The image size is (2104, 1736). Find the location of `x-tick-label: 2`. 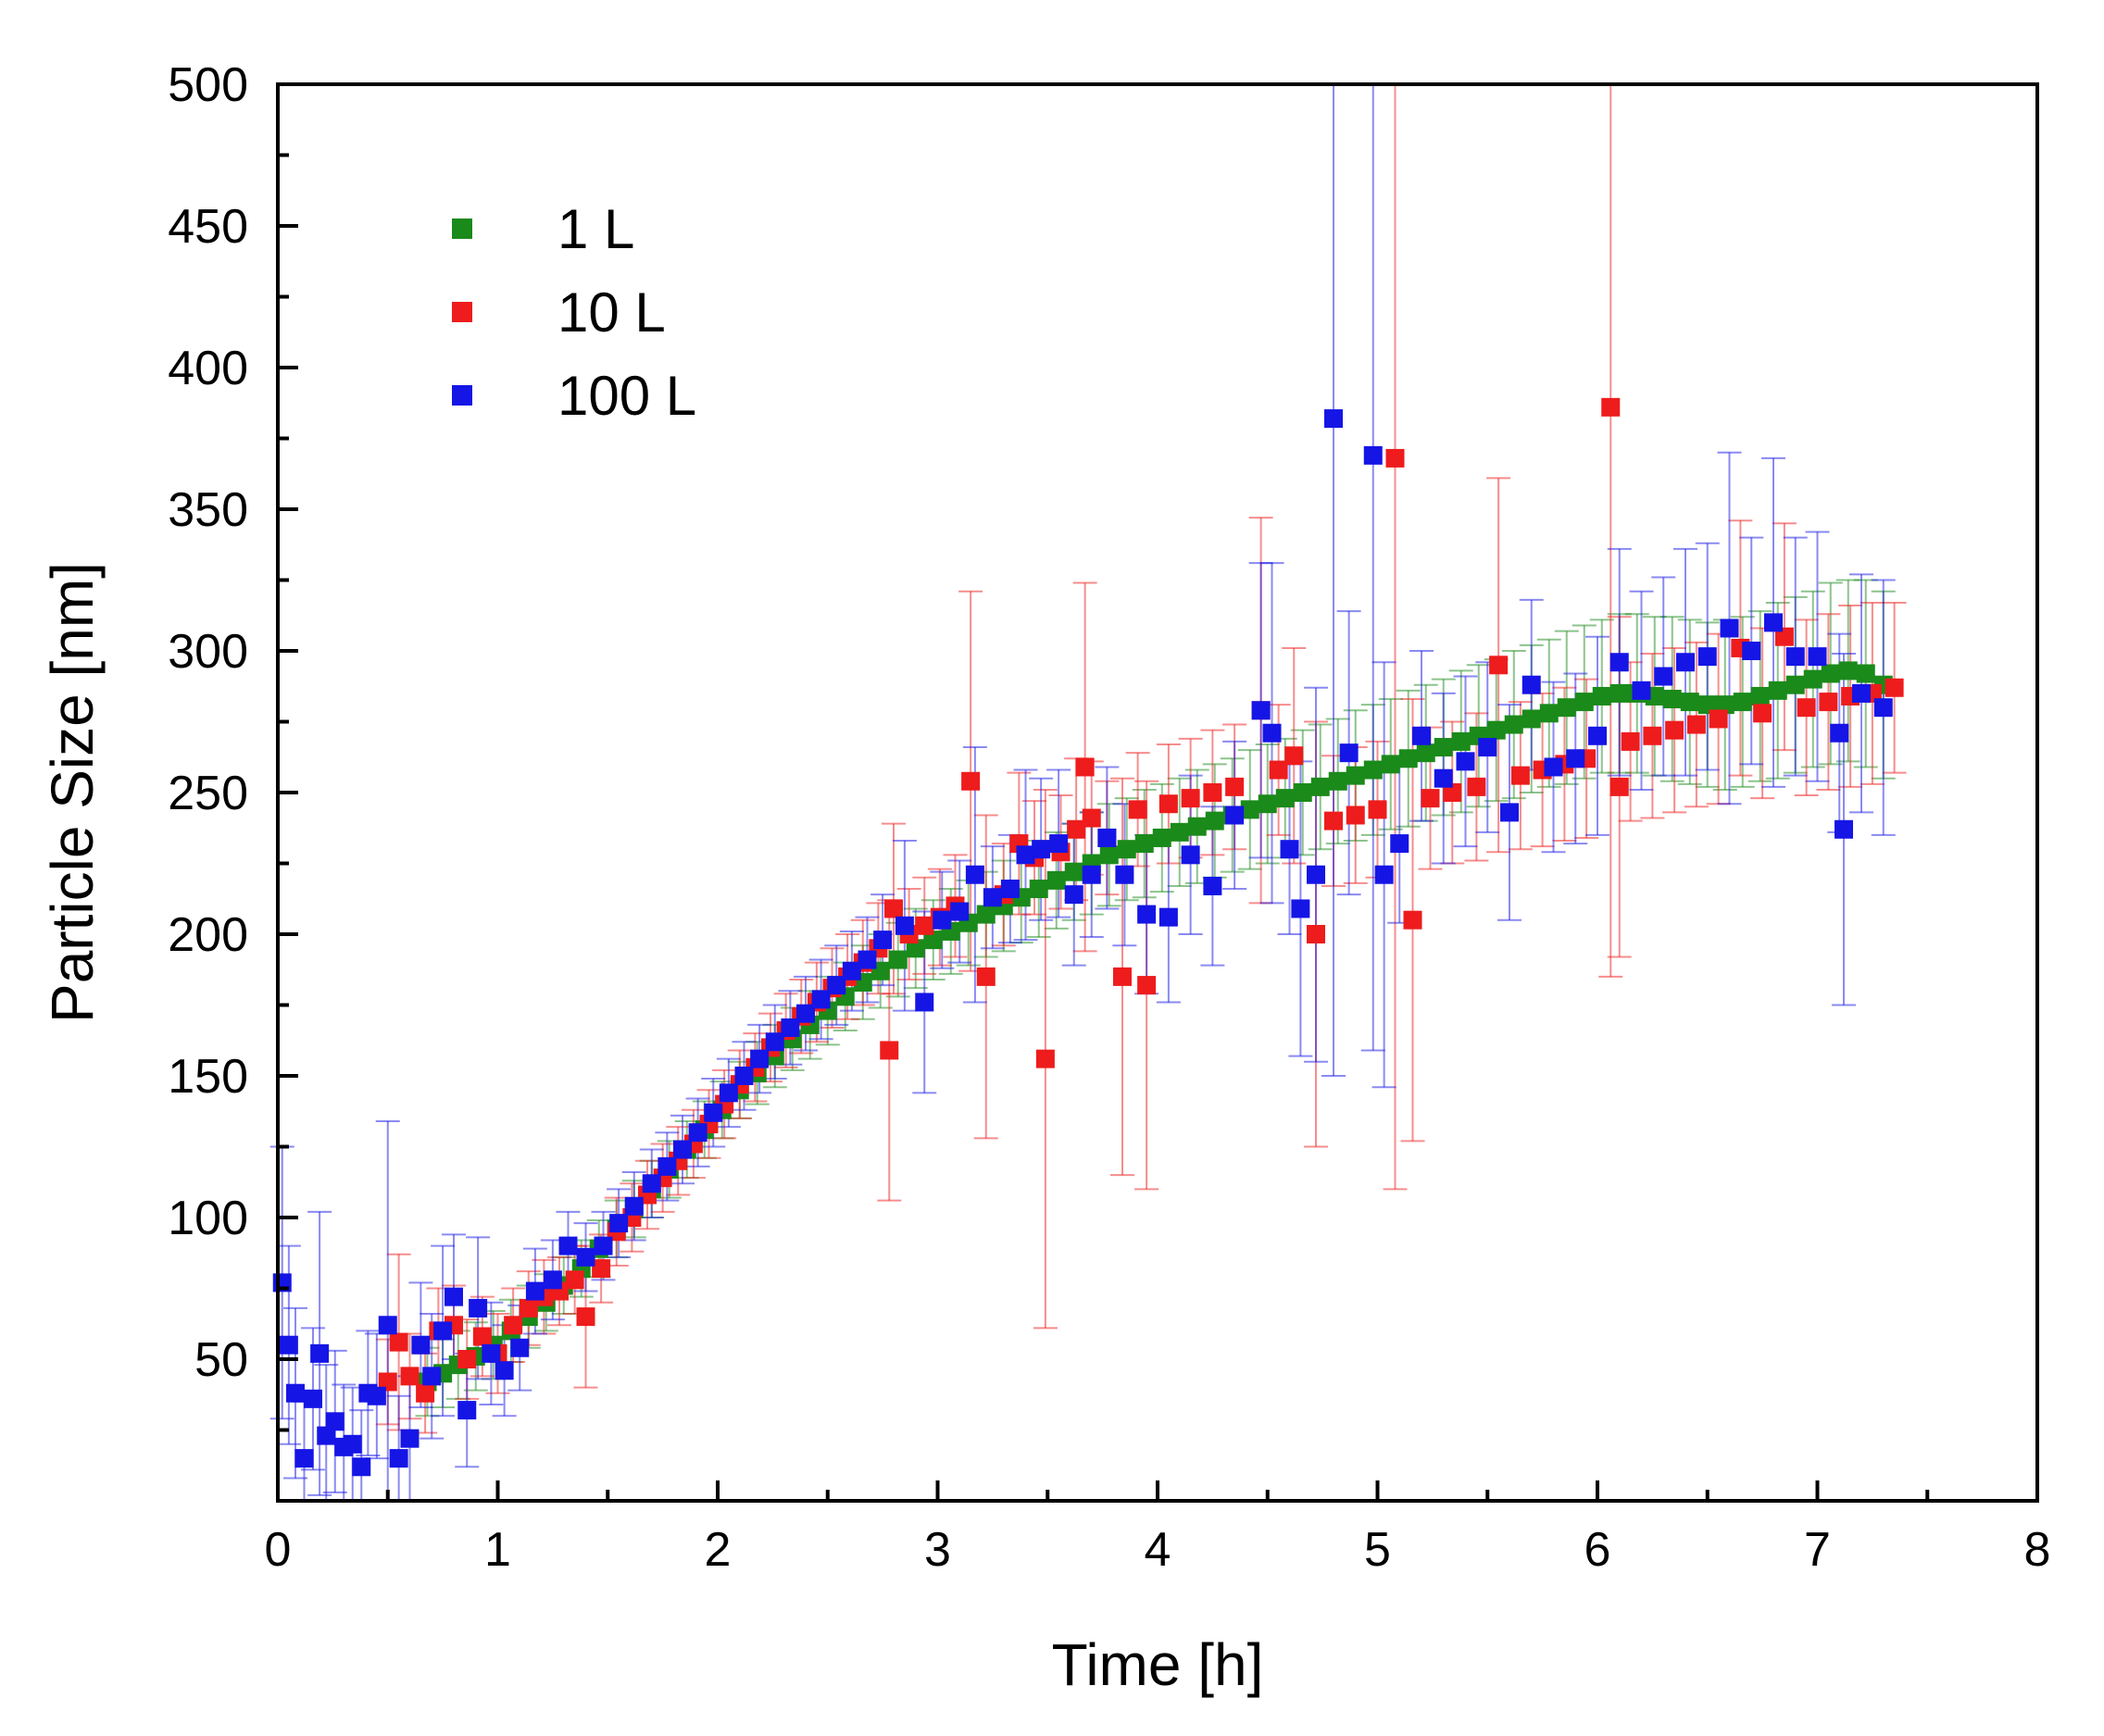

x-tick-label: 2 is located at coordinates (718, 1550).